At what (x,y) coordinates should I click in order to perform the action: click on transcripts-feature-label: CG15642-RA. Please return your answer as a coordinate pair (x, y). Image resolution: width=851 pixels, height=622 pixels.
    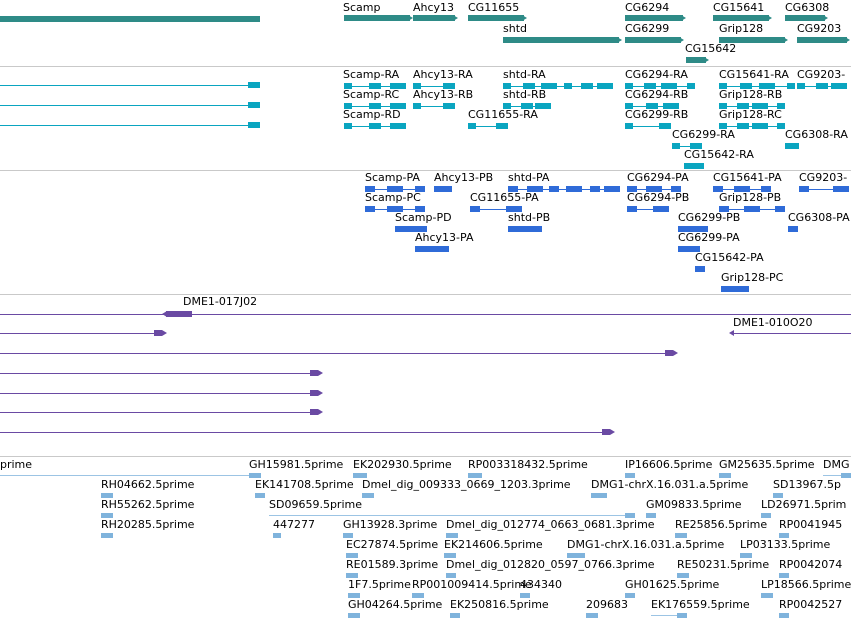
    Looking at the image, I should click on (719, 154).